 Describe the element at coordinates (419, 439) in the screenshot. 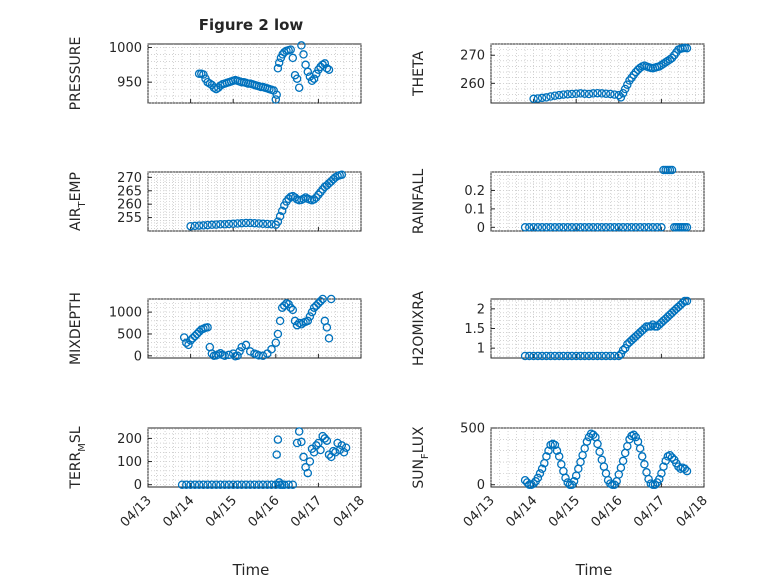

I see `y-axis-label-suffix: LUX` at that location.